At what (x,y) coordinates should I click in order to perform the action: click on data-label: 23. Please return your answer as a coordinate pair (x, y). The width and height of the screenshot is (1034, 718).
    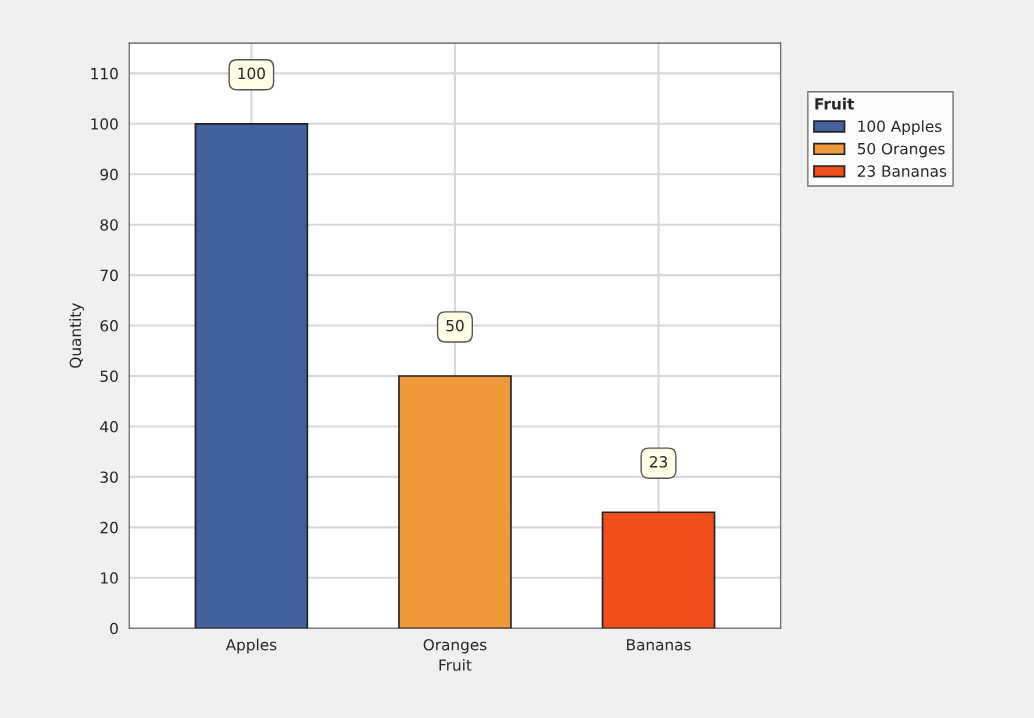
    Looking at the image, I should click on (658, 462).